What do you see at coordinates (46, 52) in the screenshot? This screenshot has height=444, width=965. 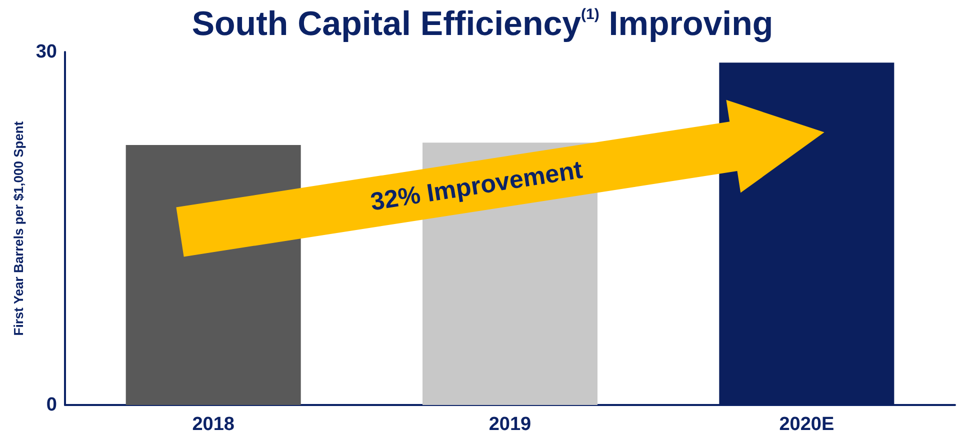 I see `y-tick-label: 30` at bounding box center [46, 52].